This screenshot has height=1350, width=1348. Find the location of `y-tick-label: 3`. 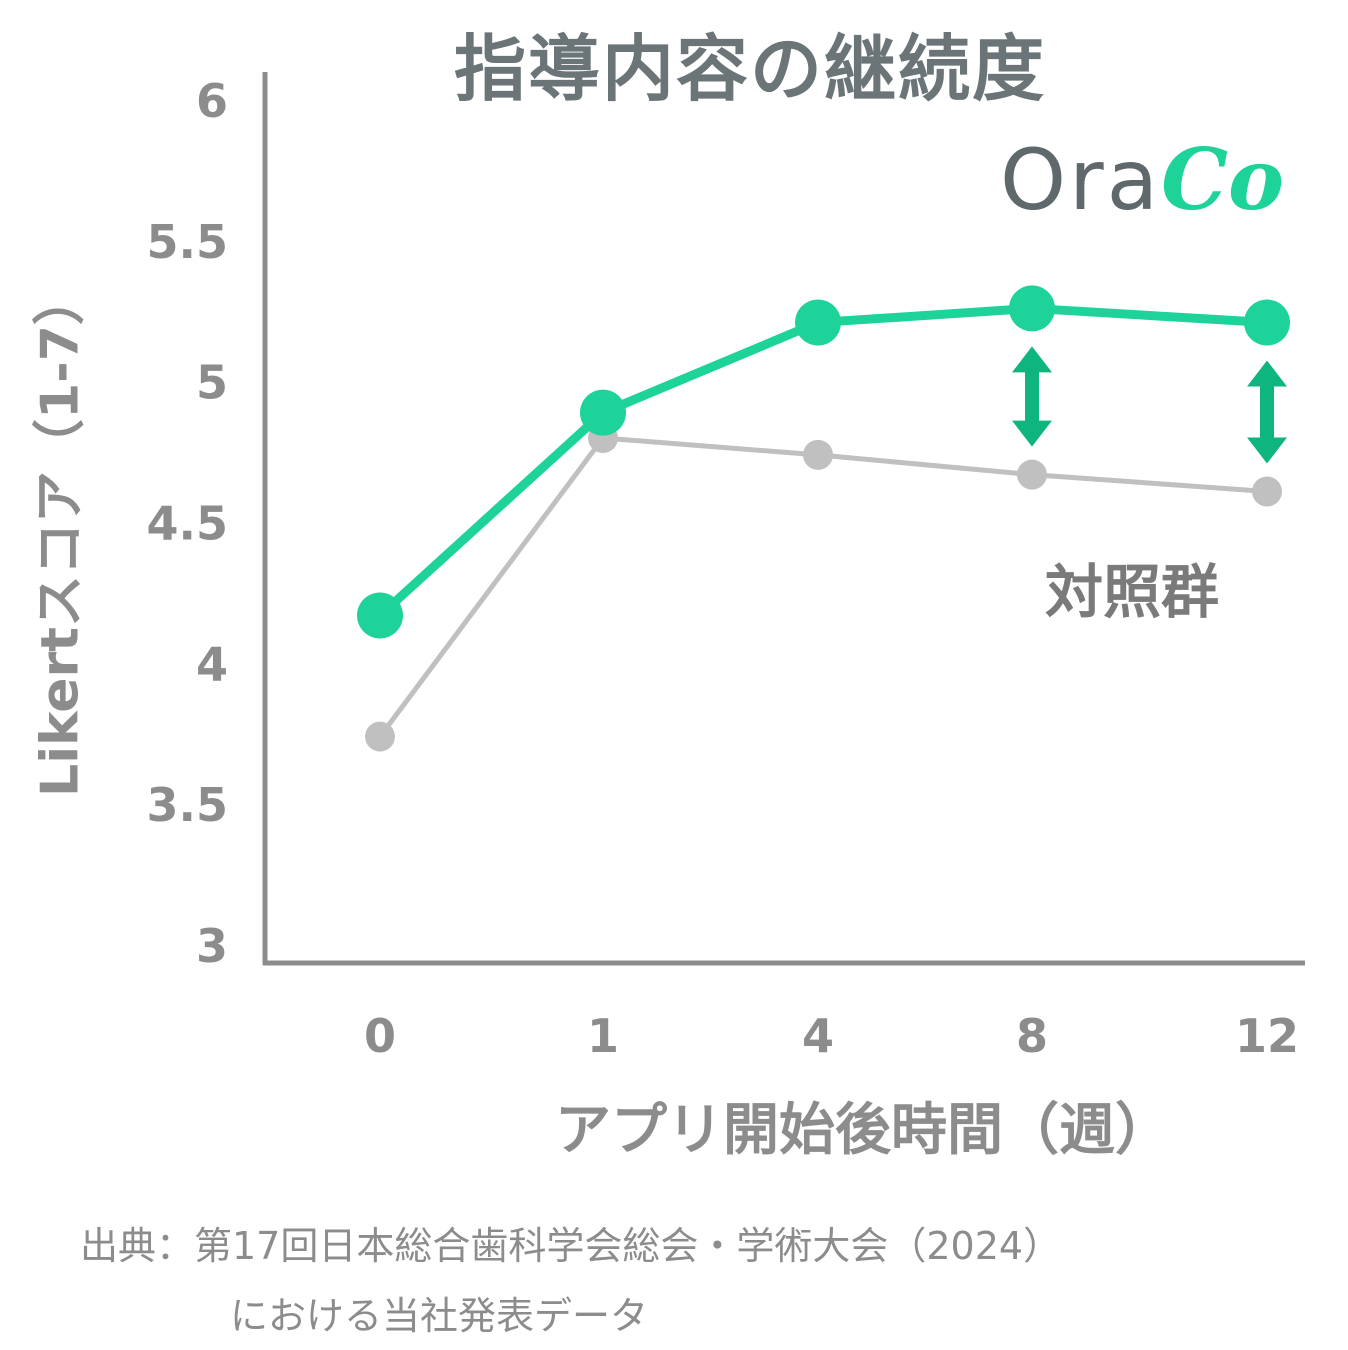

y-tick-label: 3 is located at coordinates (212, 946).